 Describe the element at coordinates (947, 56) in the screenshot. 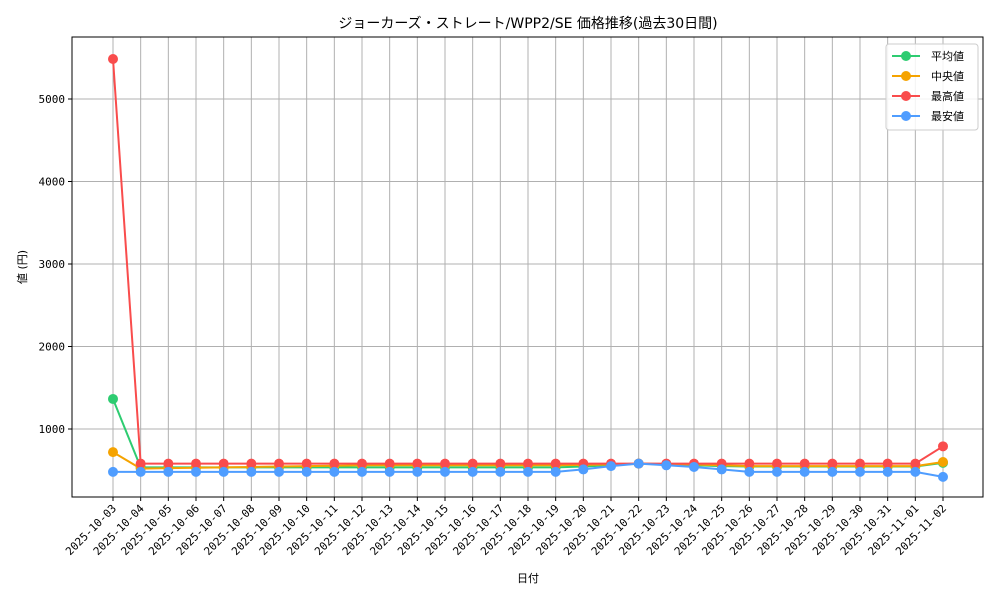

I see `legend-label: 平均値` at that location.